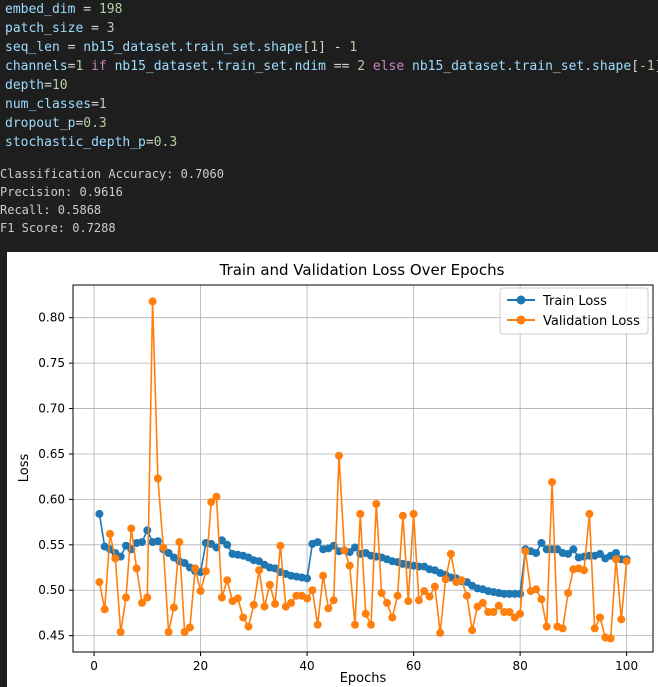  What do you see at coordinates (193, 47) in the screenshot?
I see `code-expression: nb15_dataset.train_set.shape` at bounding box center [193, 47].